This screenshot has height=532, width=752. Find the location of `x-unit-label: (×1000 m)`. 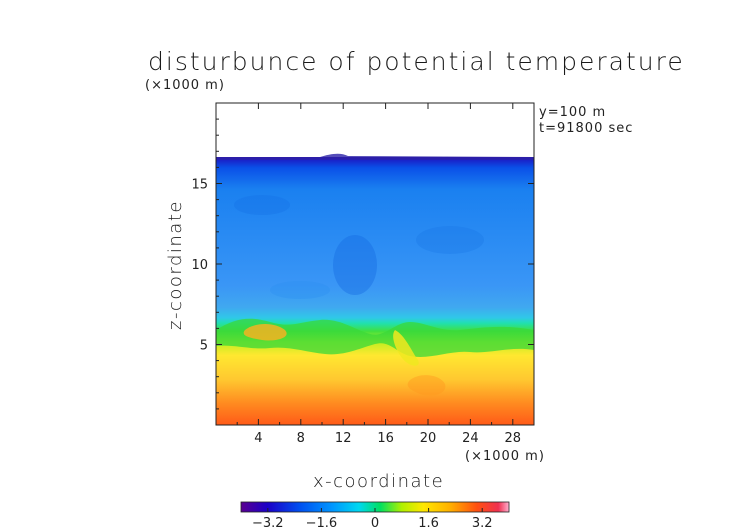

x-unit-label: (×1000 m) is located at coordinates (505, 456).